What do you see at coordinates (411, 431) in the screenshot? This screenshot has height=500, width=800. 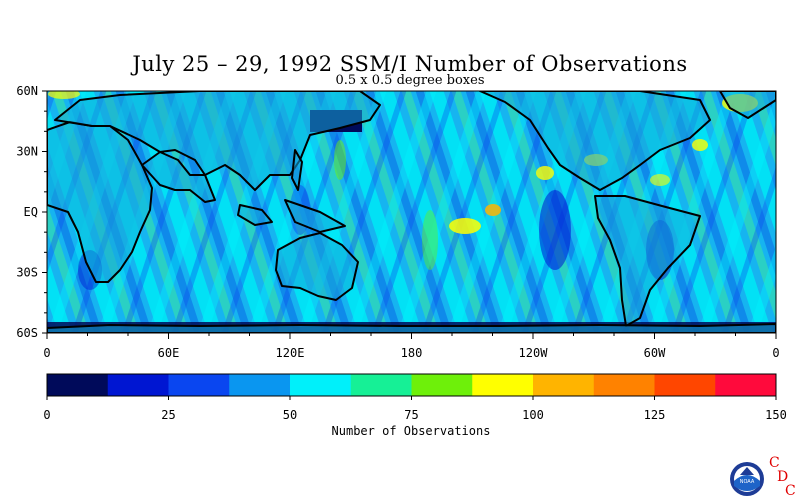 I see `colorbar-title: Number of Observations` at bounding box center [411, 431].